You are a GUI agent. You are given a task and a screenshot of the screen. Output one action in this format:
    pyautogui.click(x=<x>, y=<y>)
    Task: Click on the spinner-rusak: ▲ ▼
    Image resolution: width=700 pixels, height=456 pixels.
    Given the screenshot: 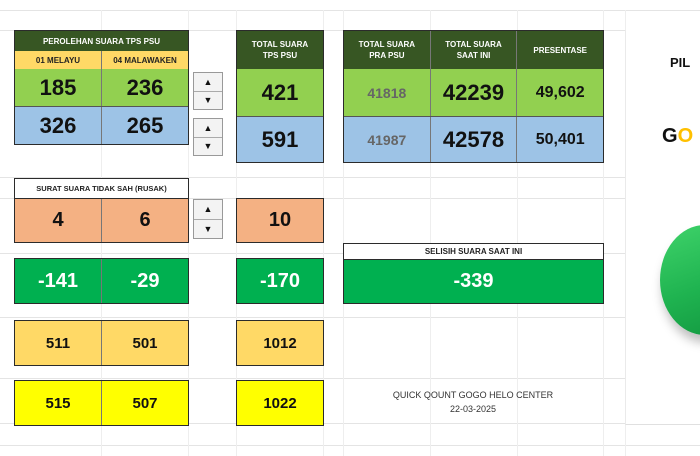 What is the action you would take?
    pyautogui.click(x=208, y=219)
    